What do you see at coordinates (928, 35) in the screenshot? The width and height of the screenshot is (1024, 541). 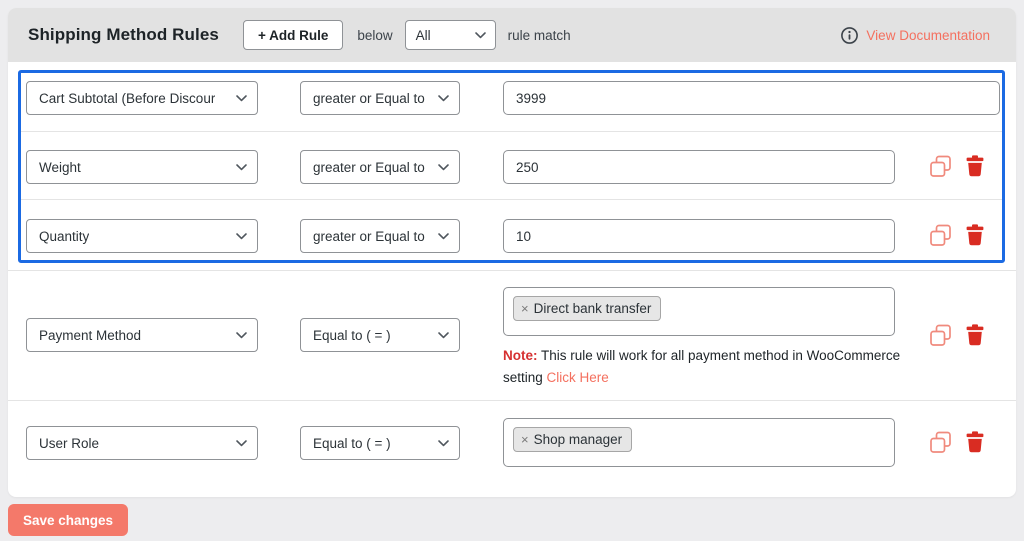 I see `view-documentation-link: View Documentation` at bounding box center [928, 35].